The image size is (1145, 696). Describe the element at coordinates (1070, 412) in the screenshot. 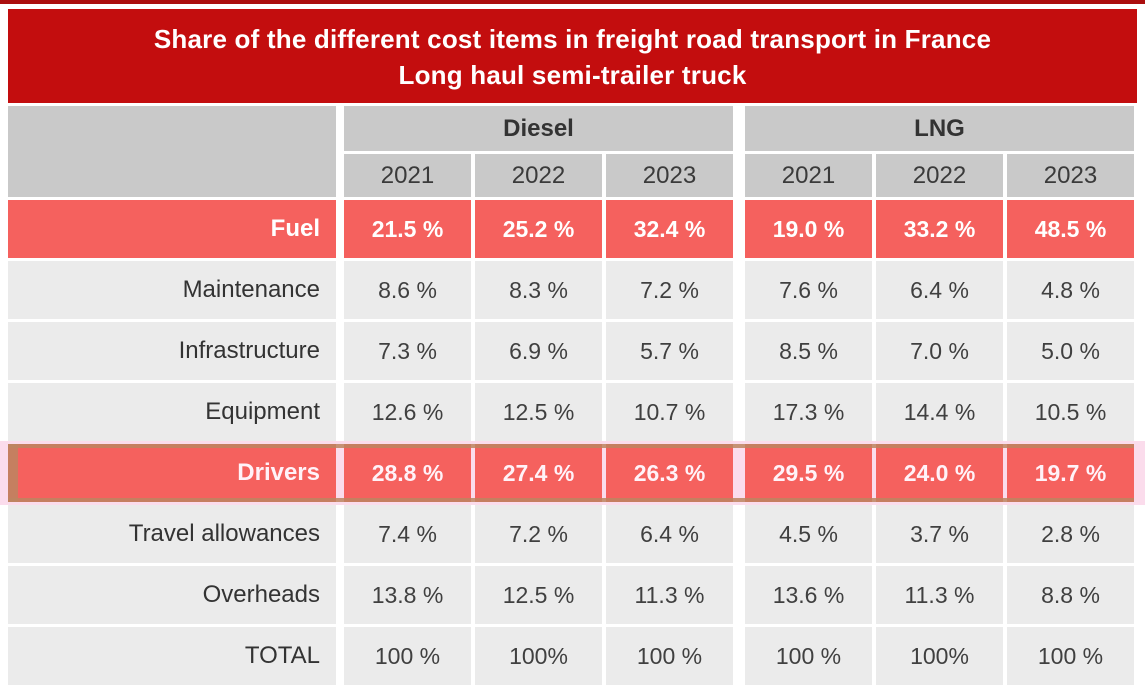

I see `value-cell: 10.5 %` at that location.